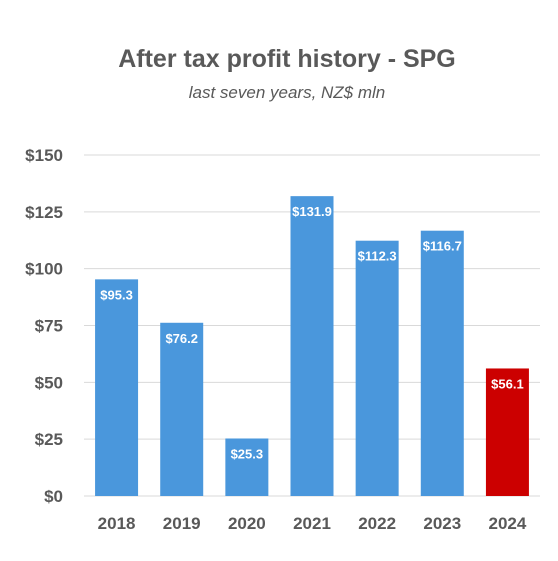 This screenshot has height=561, width=558. I want to click on data-label: $112.3, so click(377, 256).